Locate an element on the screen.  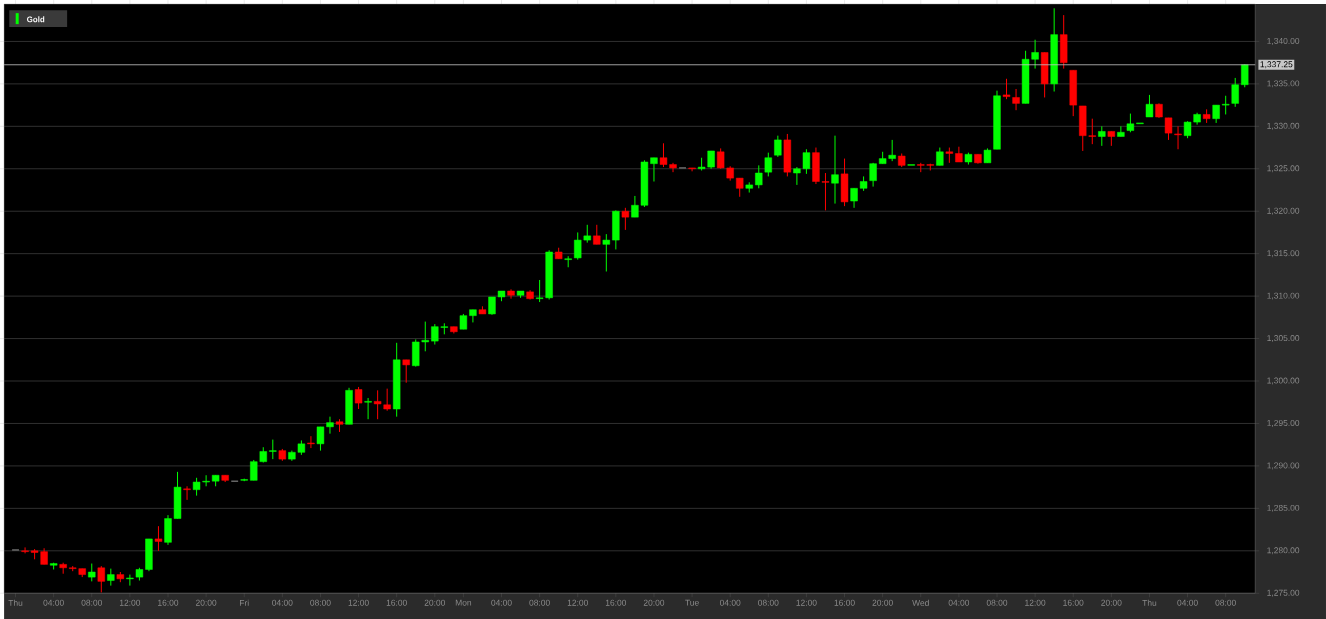
y-tick-label: 1,335.00 is located at coordinates (1283, 84).